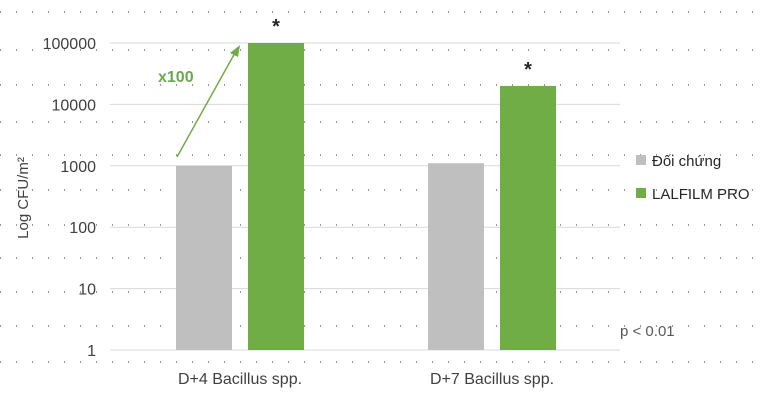 This screenshot has width=767, height=400. I want to click on legend-swatch-lalfilm-pro, so click(641, 193).